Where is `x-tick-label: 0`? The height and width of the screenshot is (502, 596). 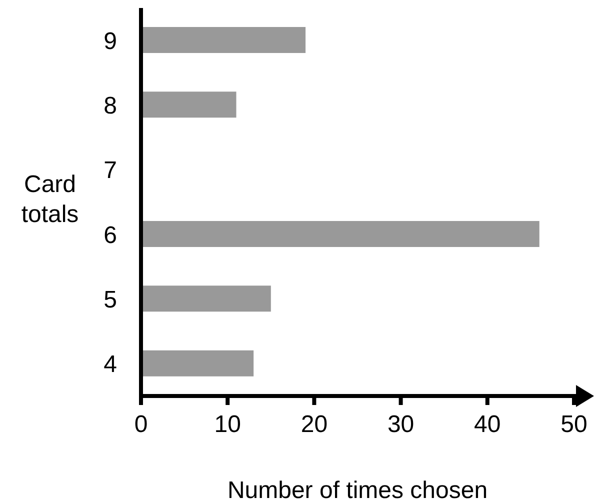 x-tick-label: 0 is located at coordinates (141, 424).